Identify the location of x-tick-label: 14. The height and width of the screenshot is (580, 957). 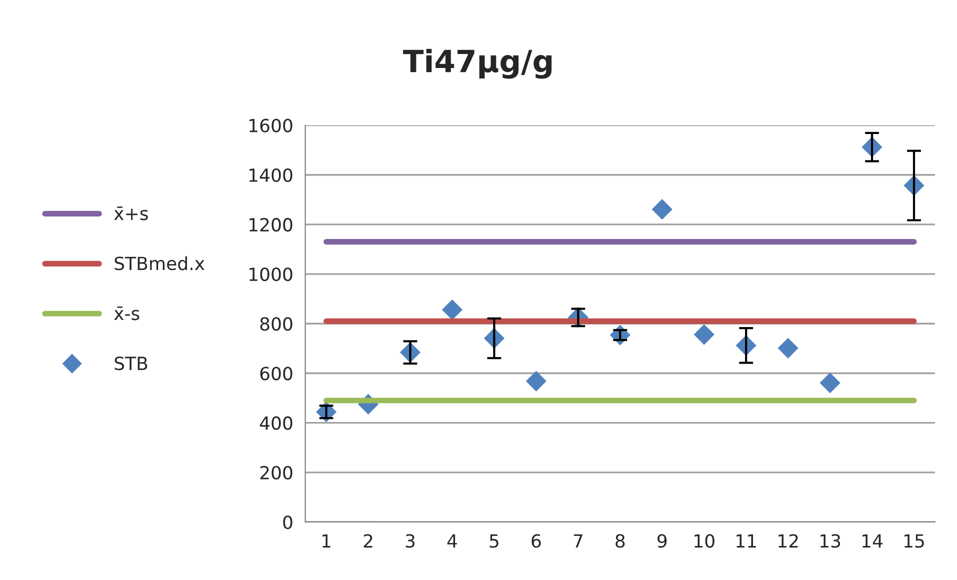
(872, 541).